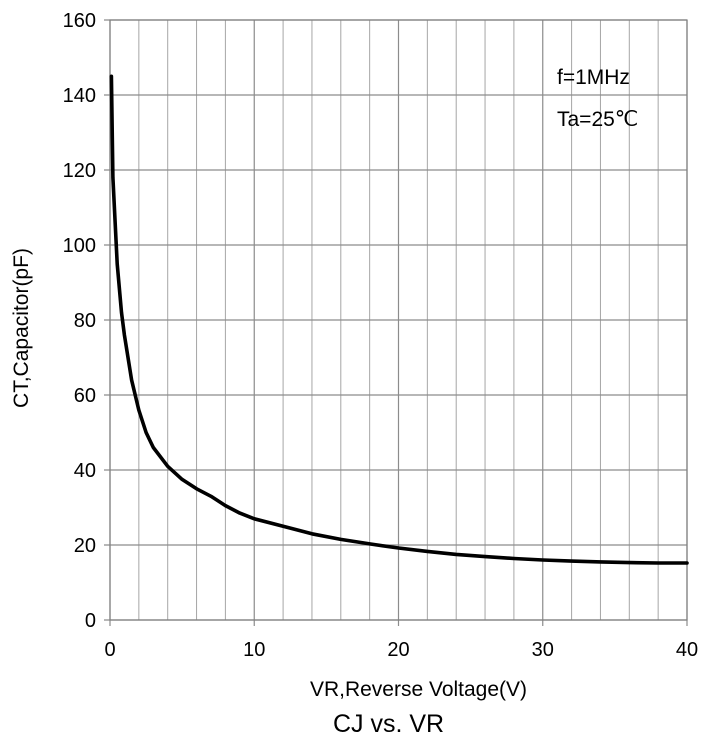  Describe the element at coordinates (79, 21) in the screenshot. I see `y-tick-label: 160` at that location.